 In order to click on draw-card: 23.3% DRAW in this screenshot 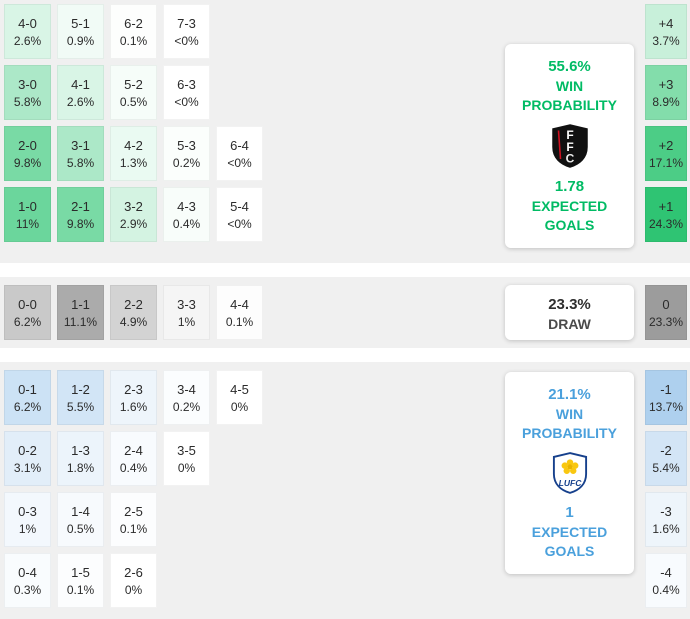, I will do `click(569, 312)`.